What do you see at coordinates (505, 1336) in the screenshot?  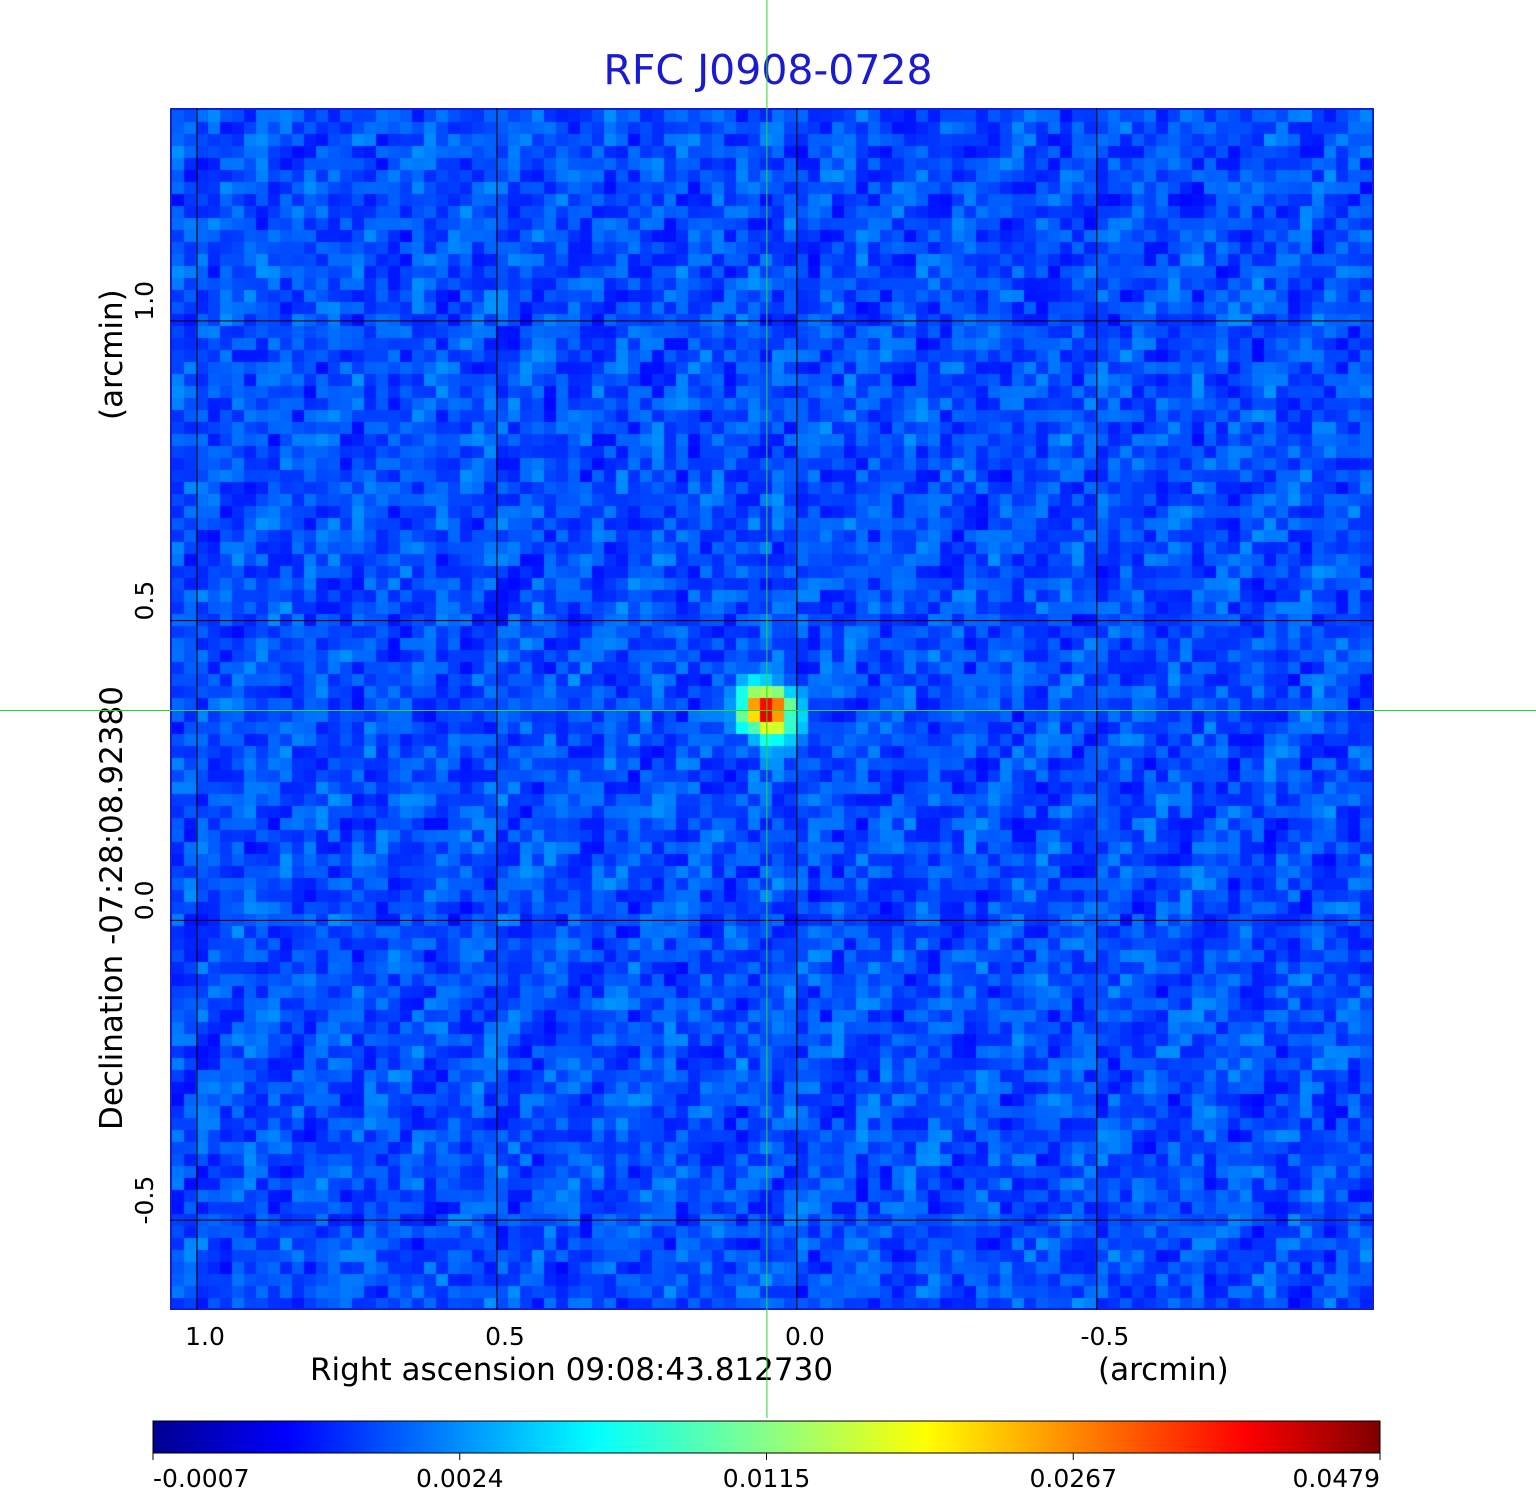 I see `x-tick-label: 0.5` at bounding box center [505, 1336].